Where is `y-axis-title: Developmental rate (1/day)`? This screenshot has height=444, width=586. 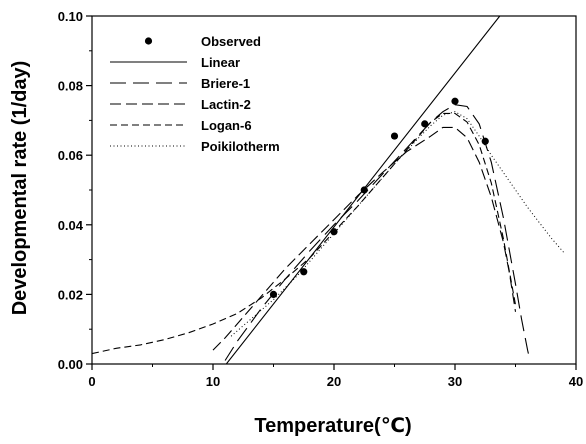 y-axis-title: Developmental rate (1/day) is located at coordinates (20, 188).